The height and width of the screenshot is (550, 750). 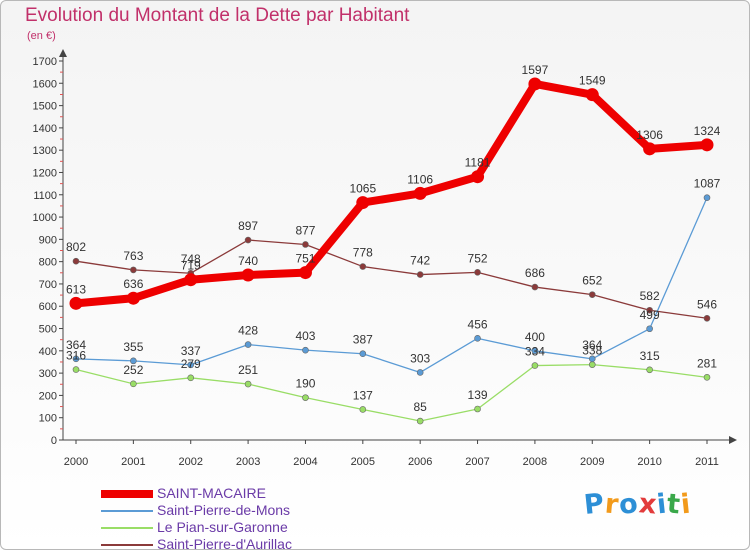 What do you see at coordinates (48, 396) in the screenshot?
I see `y-tick-label: 200` at bounding box center [48, 396].